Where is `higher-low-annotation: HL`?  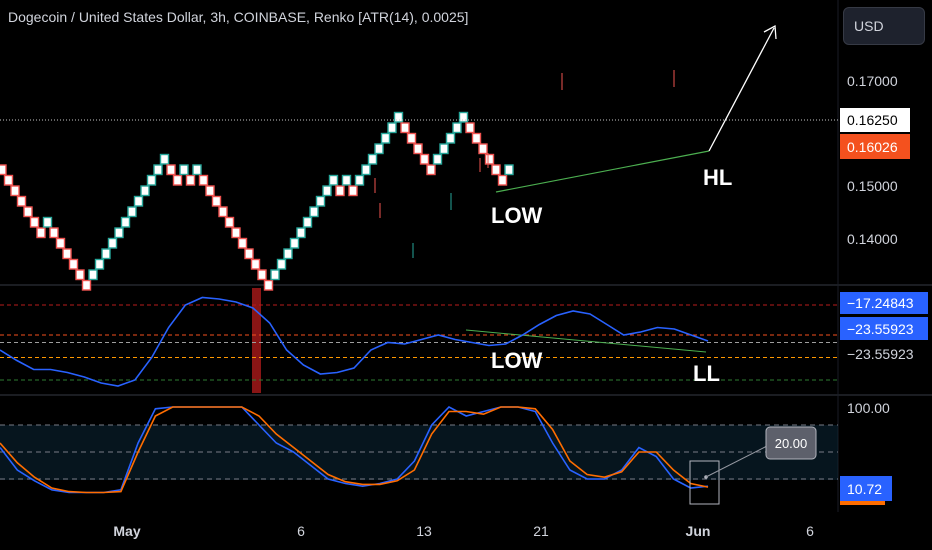
higher-low-annotation: HL is located at coordinates (717, 177).